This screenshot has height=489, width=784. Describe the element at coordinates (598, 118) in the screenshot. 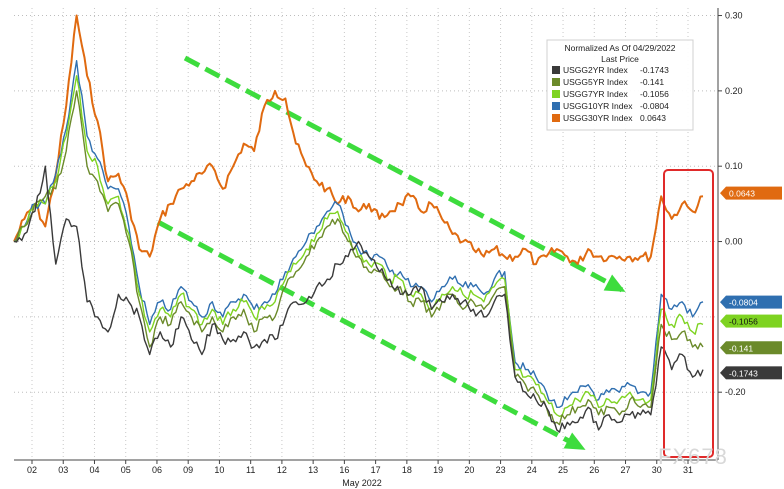

I see `legend-entry-name-4: USGG30YR Index` at that location.